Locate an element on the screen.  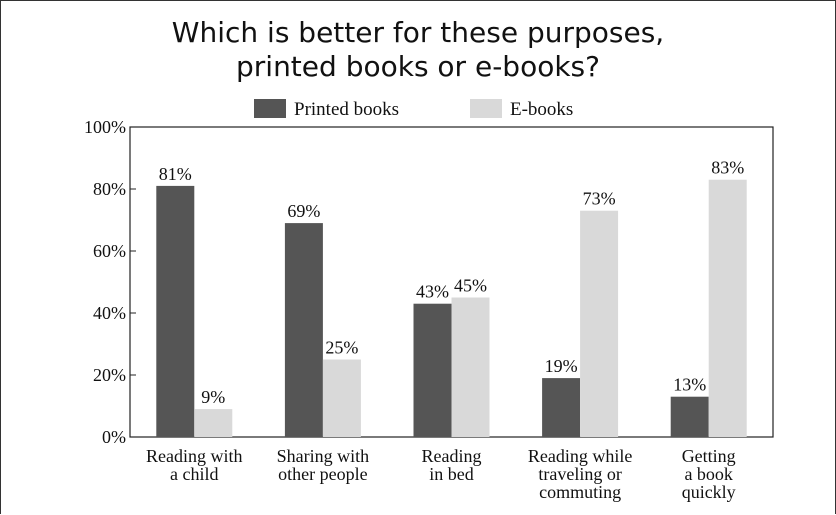
y-tick-label: 0% is located at coordinates (114, 437).